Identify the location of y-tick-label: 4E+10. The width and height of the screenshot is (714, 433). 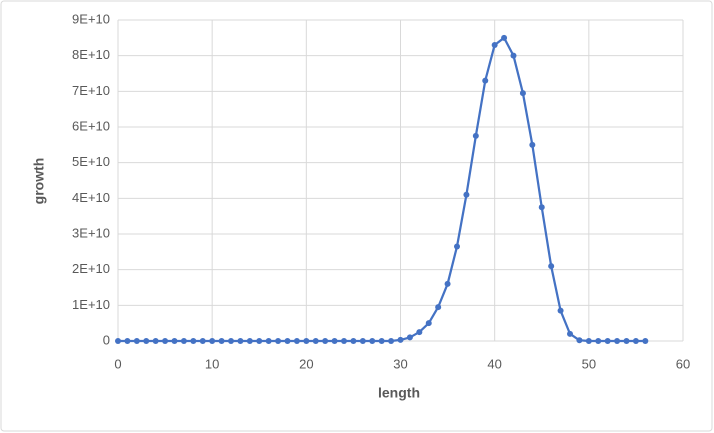
(91, 197).